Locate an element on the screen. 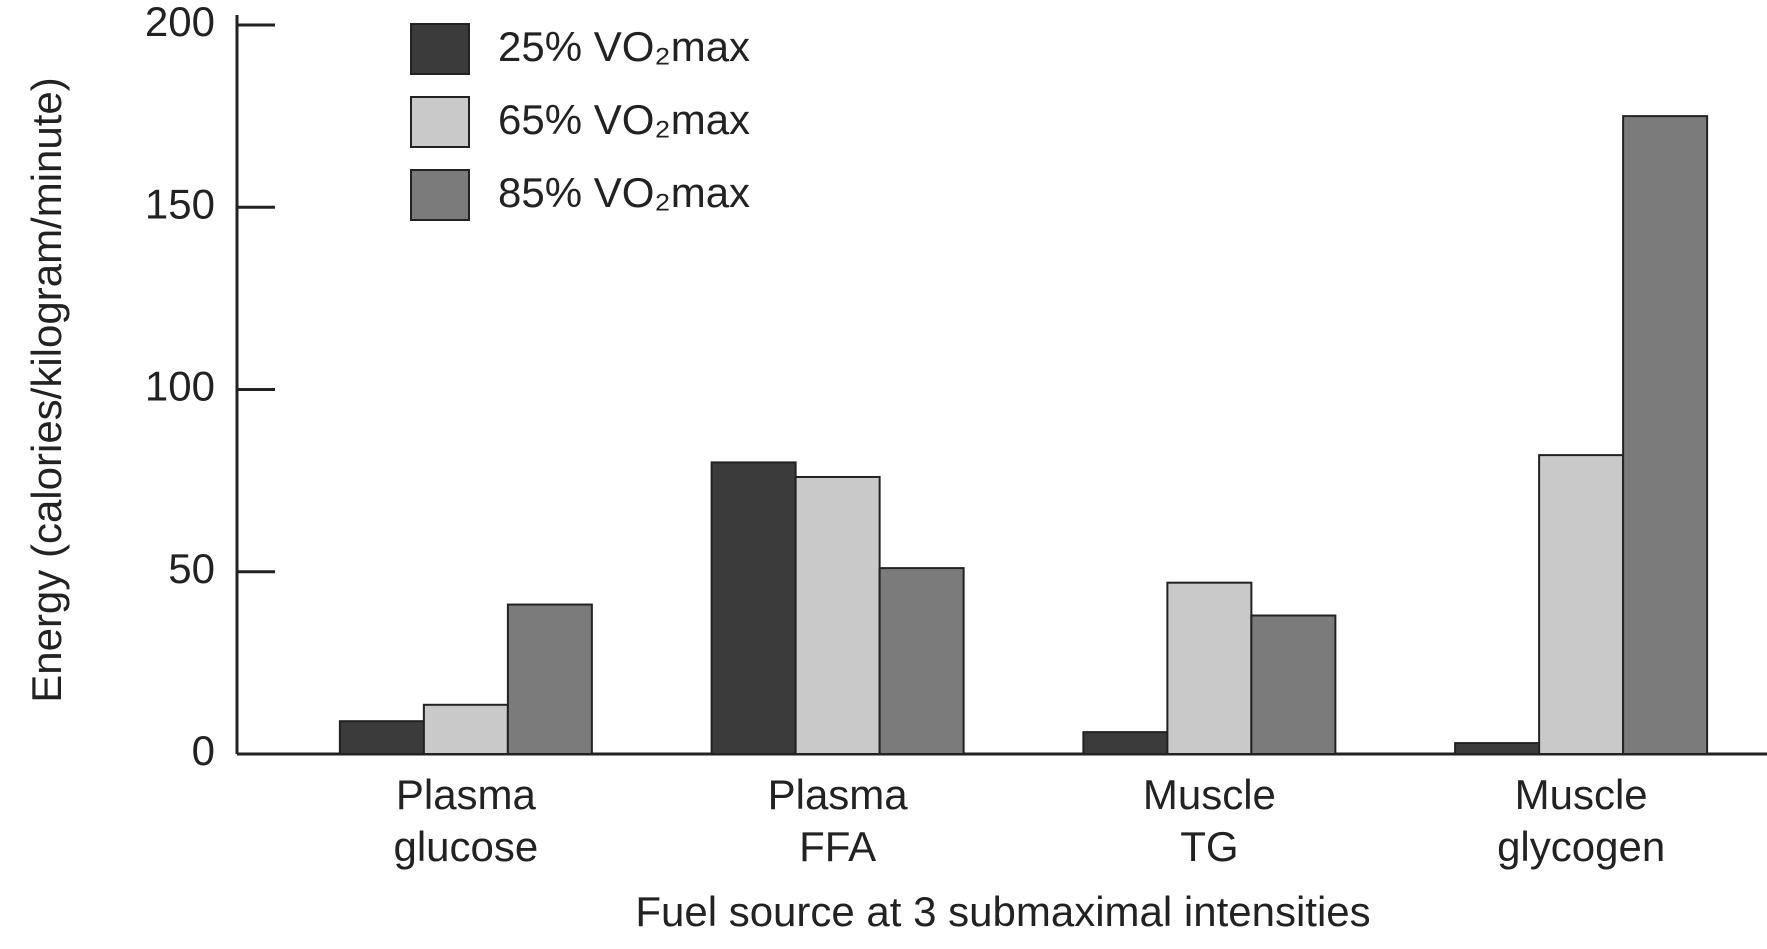  x-tick-label: glucose is located at coordinates (465, 846).